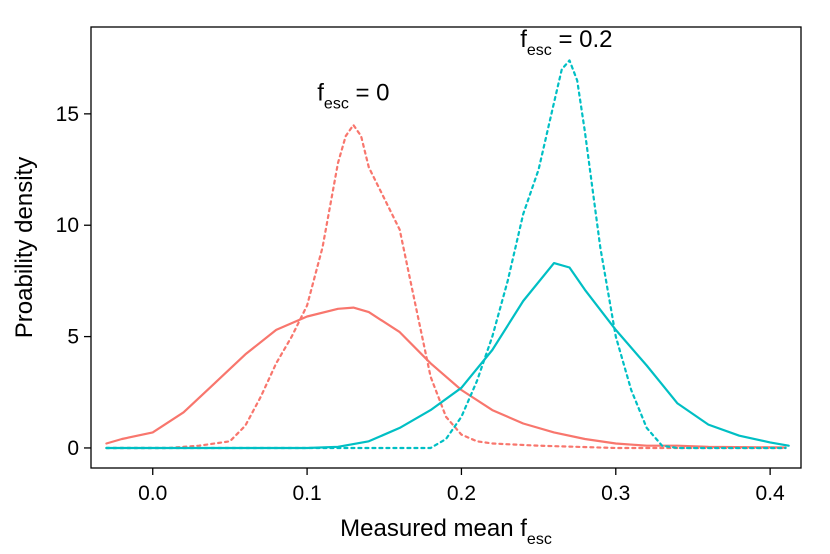  Describe the element at coordinates (566, 42) in the screenshot. I see `annotation-2: fesc = 0.2` at that location.